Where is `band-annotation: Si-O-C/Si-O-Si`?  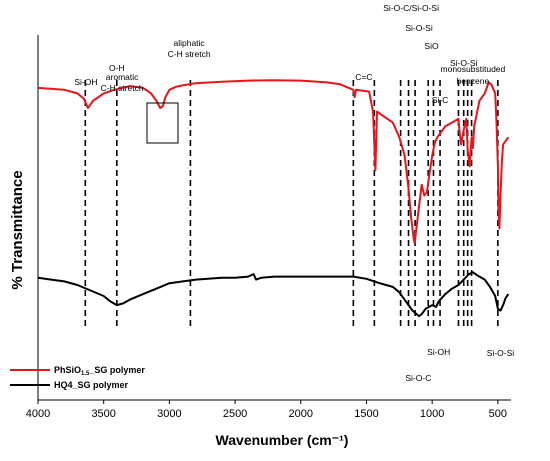
band-annotation: Si-O-C/Si-O-Si is located at coordinates (411, 8).